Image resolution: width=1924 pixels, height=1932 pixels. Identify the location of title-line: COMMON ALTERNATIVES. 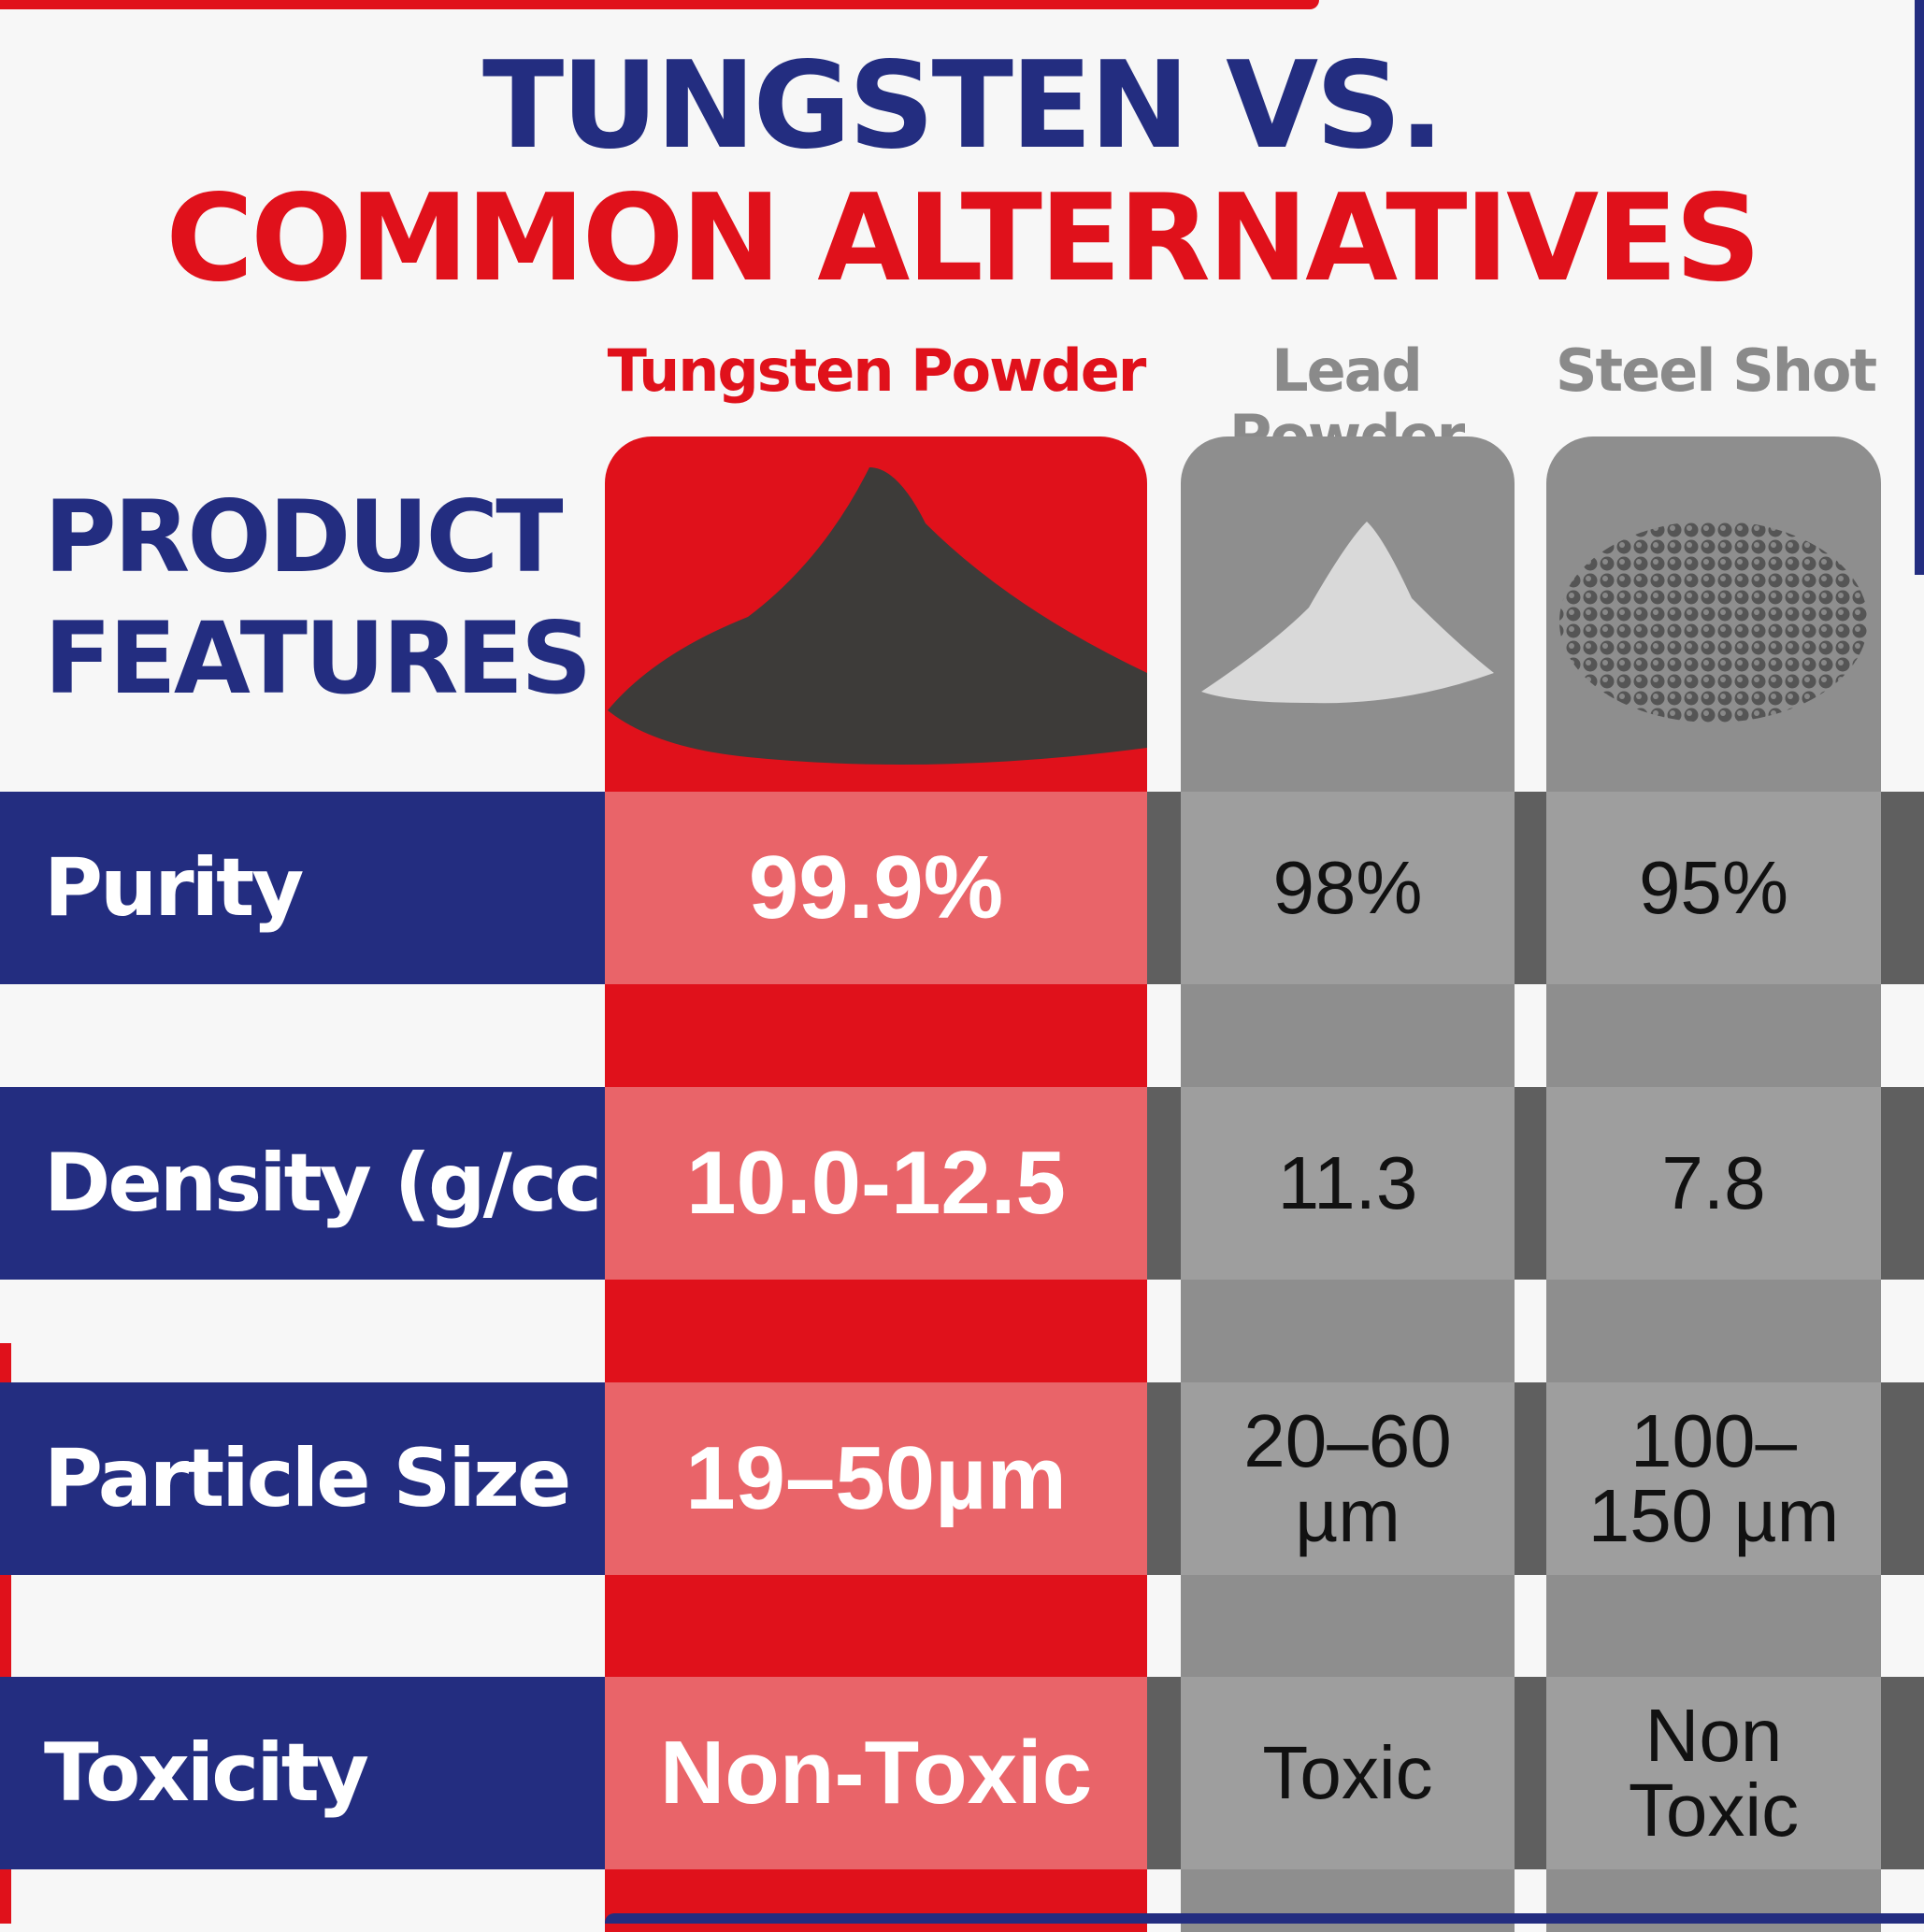
(963, 238).